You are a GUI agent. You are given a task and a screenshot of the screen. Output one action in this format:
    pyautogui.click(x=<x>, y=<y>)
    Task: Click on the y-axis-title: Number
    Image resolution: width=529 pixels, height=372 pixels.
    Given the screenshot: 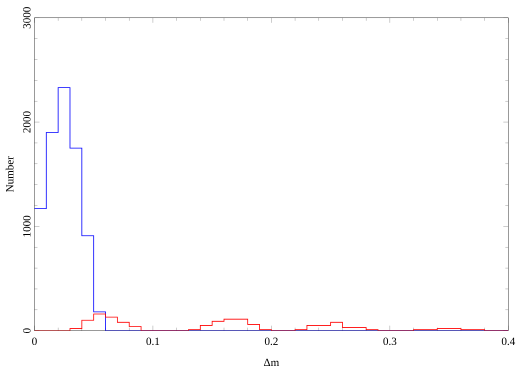 What is the action you would take?
    pyautogui.click(x=10, y=174)
    